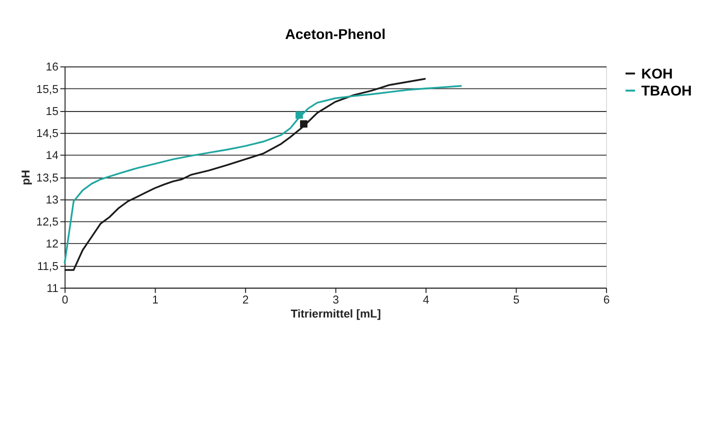 This screenshot has height=422, width=702. What do you see at coordinates (47, 178) in the screenshot?
I see `y-tick-label: 13,5` at bounding box center [47, 178].